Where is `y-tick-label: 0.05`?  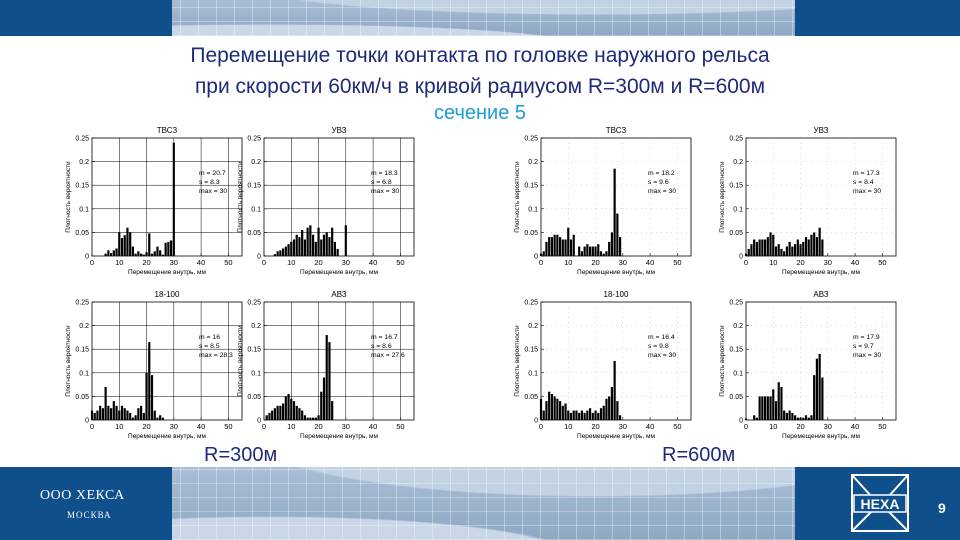
y-tick-label: 0.05 is located at coordinates (82, 233).